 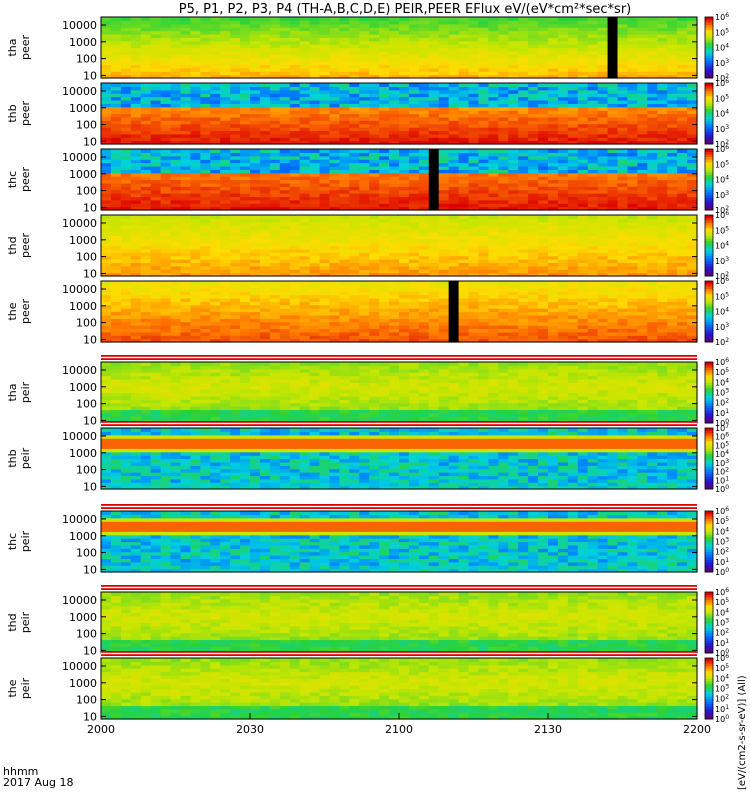 I want to click on panel-label-product: peer, so click(x=25, y=180).